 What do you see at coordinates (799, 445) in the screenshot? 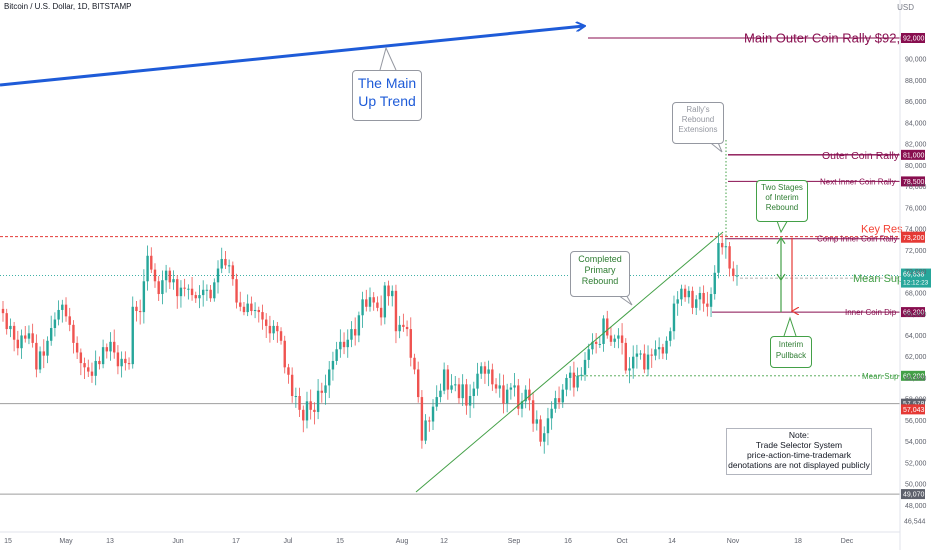
I see `note-line-2: Trade Selector System` at bounding box center [799, 445].